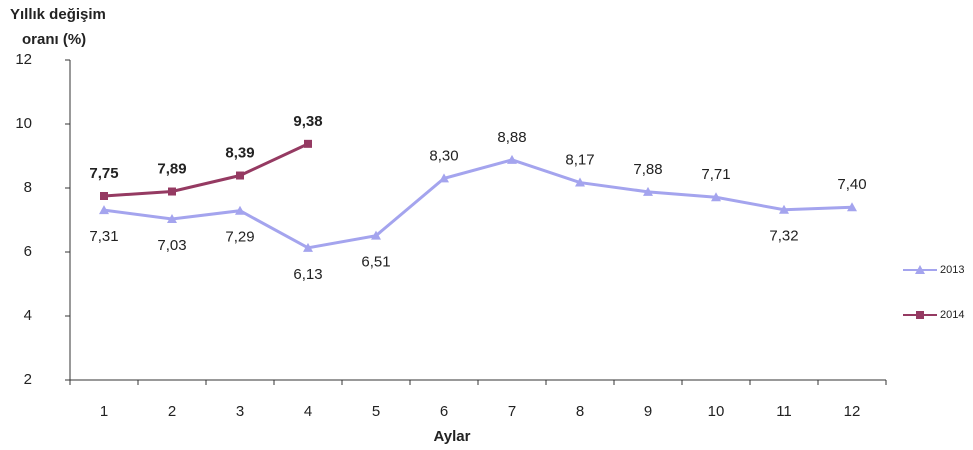 The height and width of the screenshot is (450, 973). Describe the element at coordinates (104, 411) in the screenshot. I see `x-tick-label: 1` at that location.